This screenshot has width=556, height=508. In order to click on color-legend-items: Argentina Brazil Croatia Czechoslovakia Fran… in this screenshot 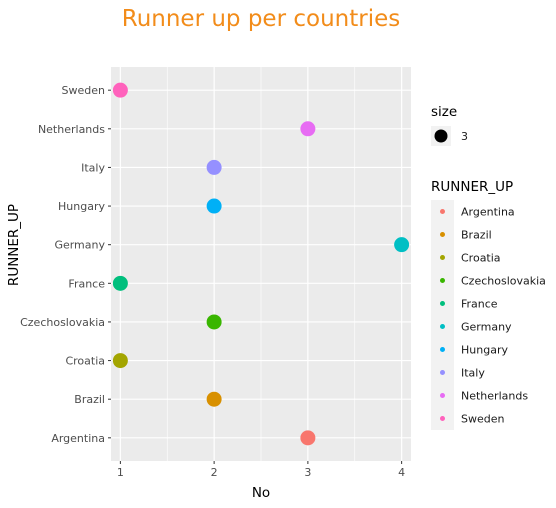, I will do `click(488, 315)`.